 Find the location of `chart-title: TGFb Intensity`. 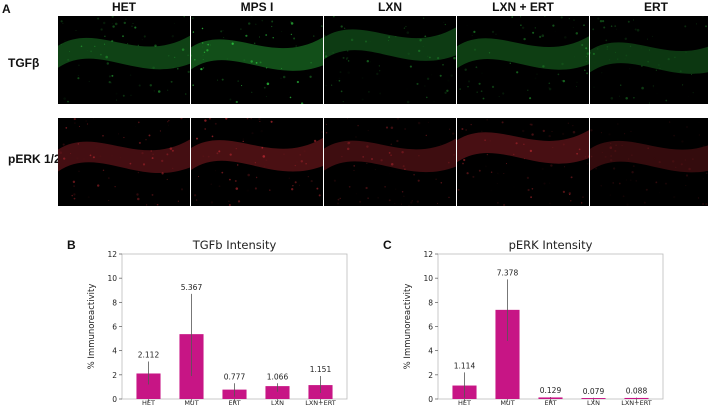

chart-title: TGFb Intensity is located at coordinates (234, 245).